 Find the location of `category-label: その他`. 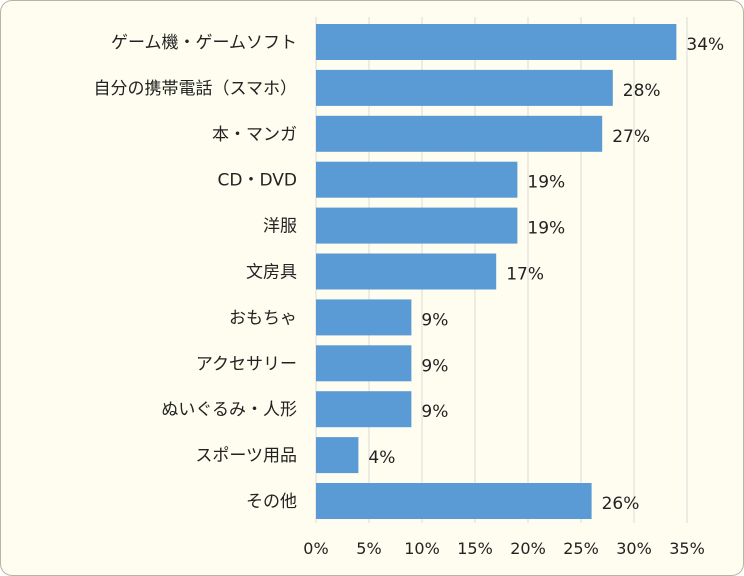

category-label: その他 is located at coordinates (271, 502).